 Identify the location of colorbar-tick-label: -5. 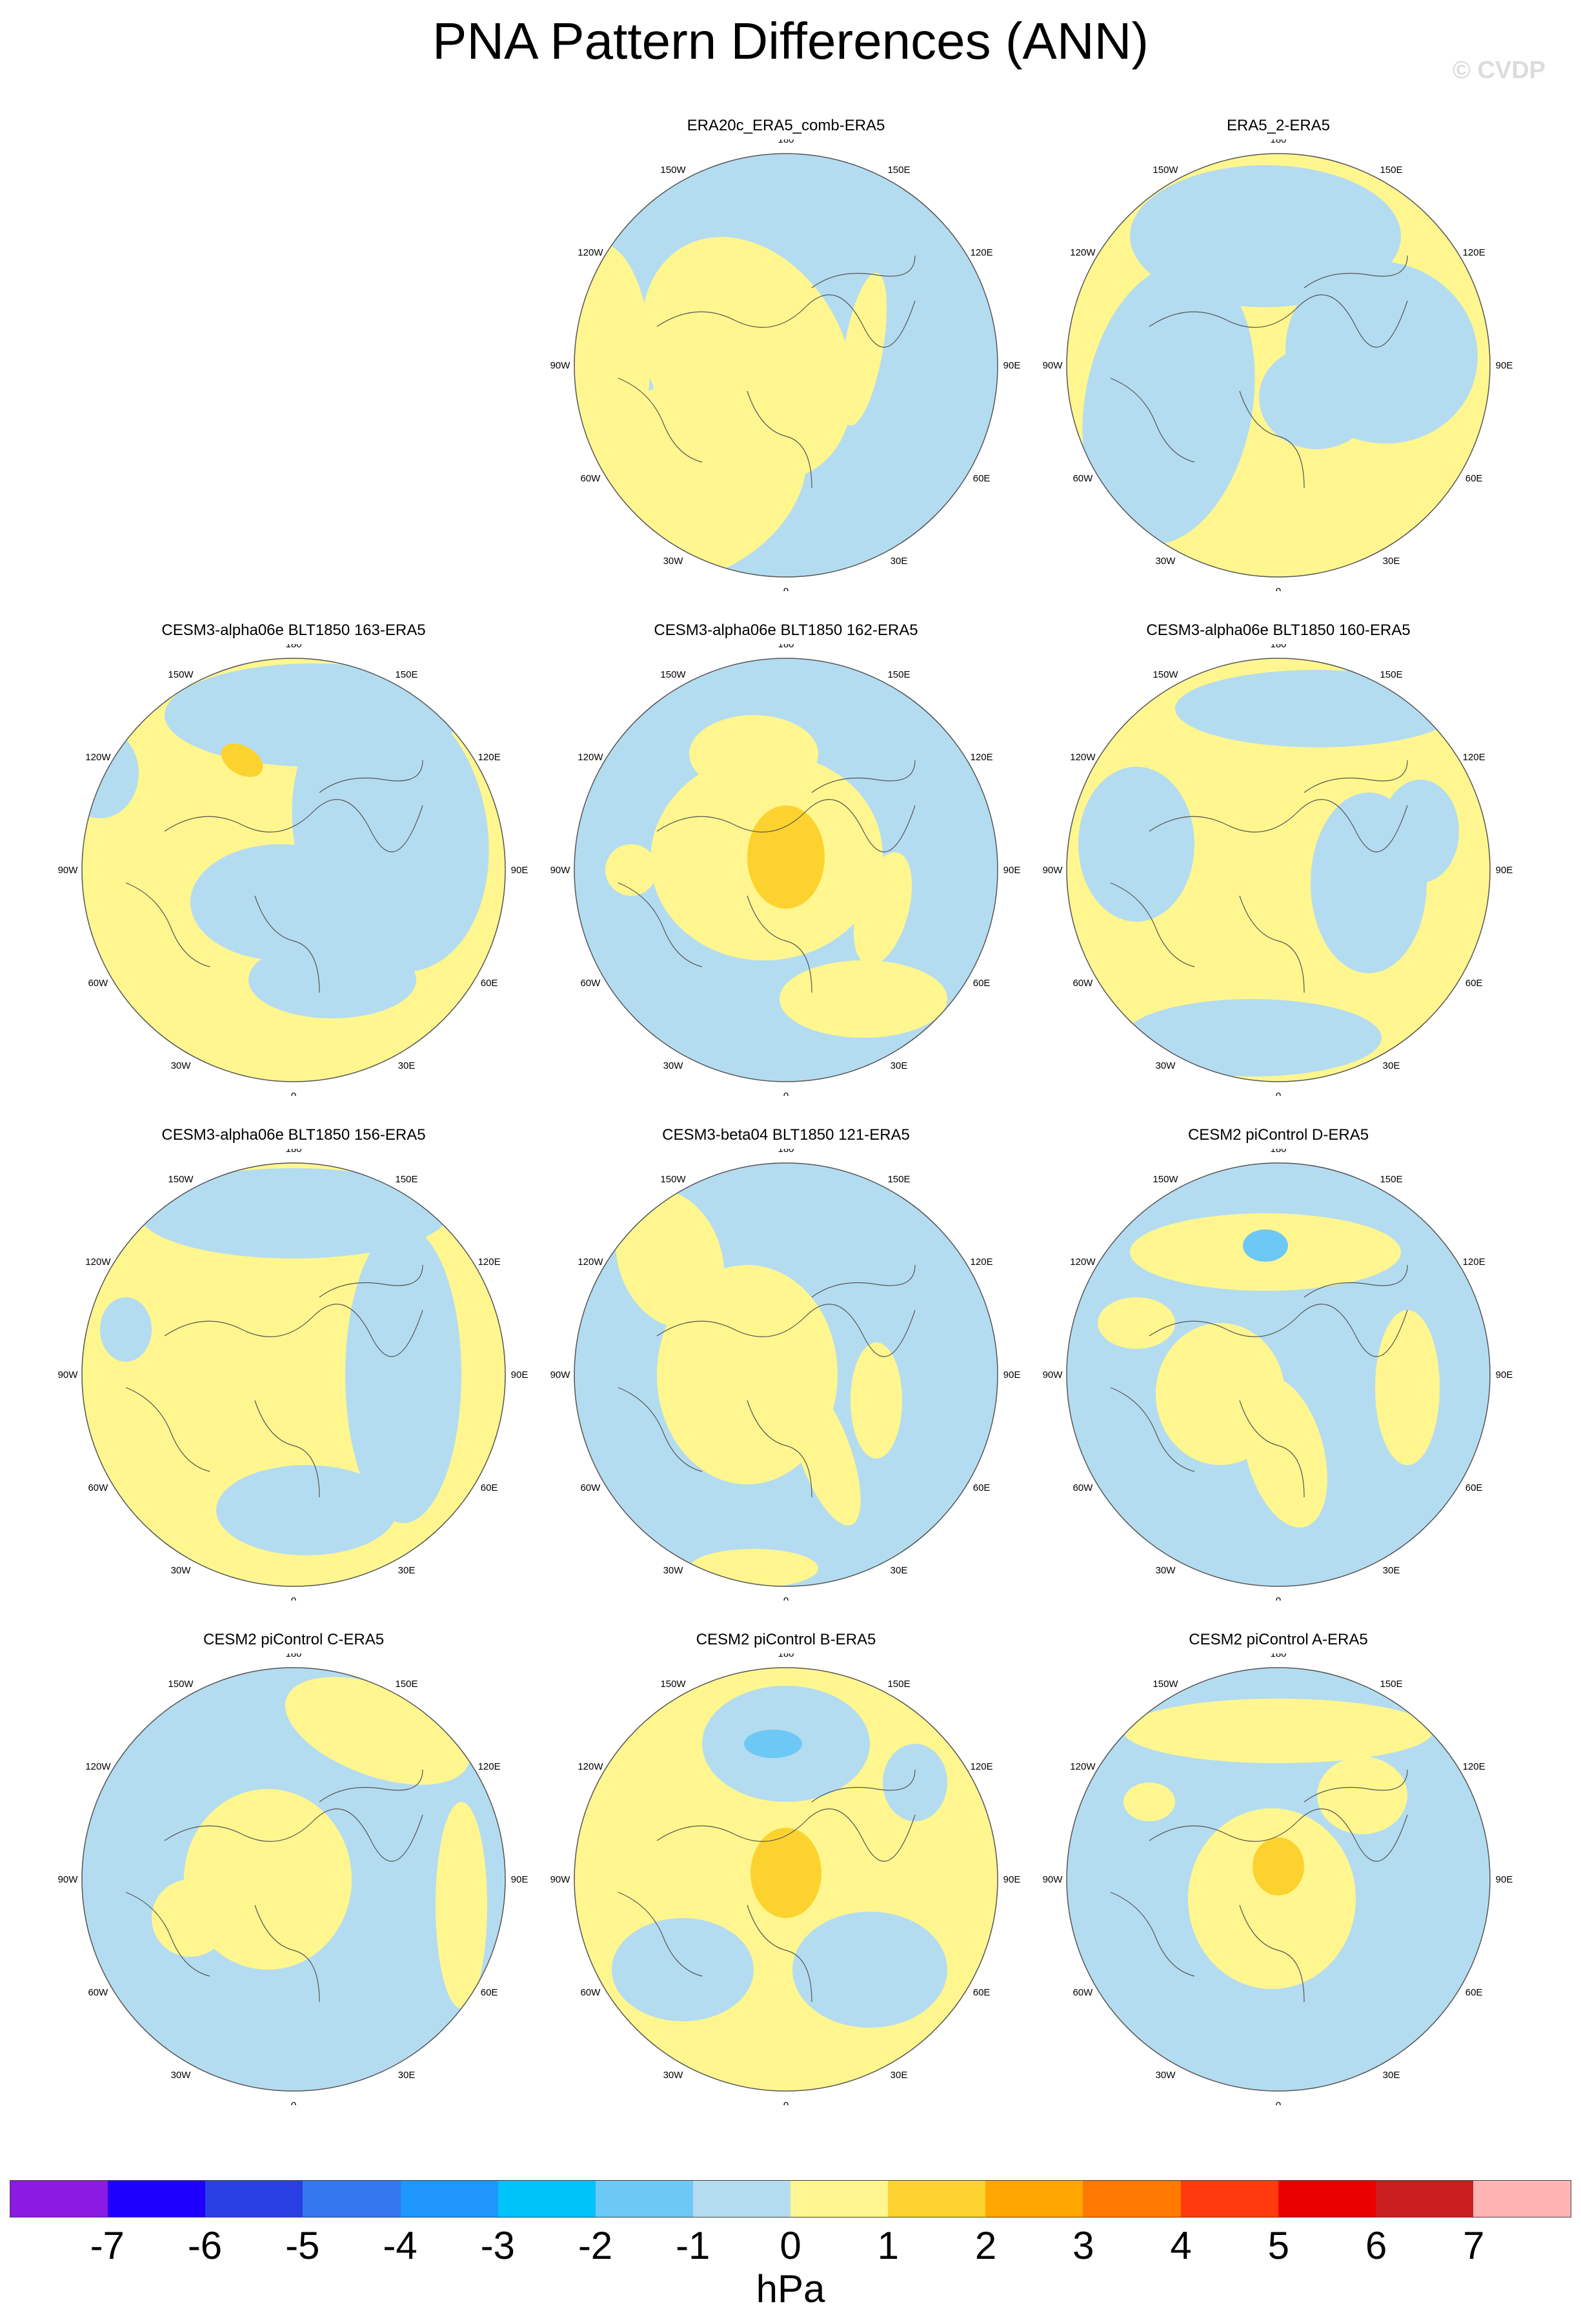
(302, 2245).